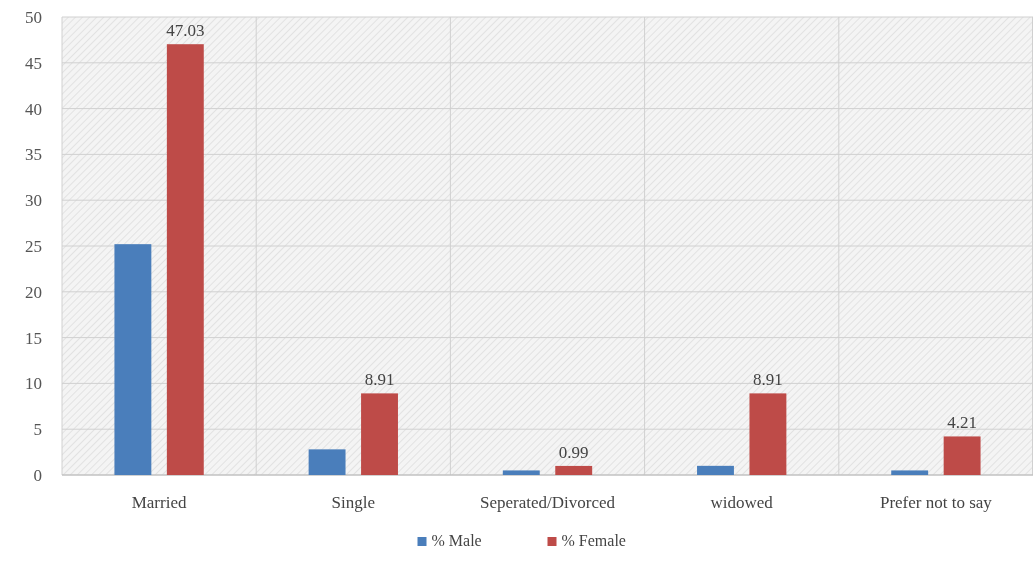 This screenshot has width=1033, height=562. Describe the element at coordinates (159, 502) in the screenshot. I see `x-tick-label: Married` at that location.